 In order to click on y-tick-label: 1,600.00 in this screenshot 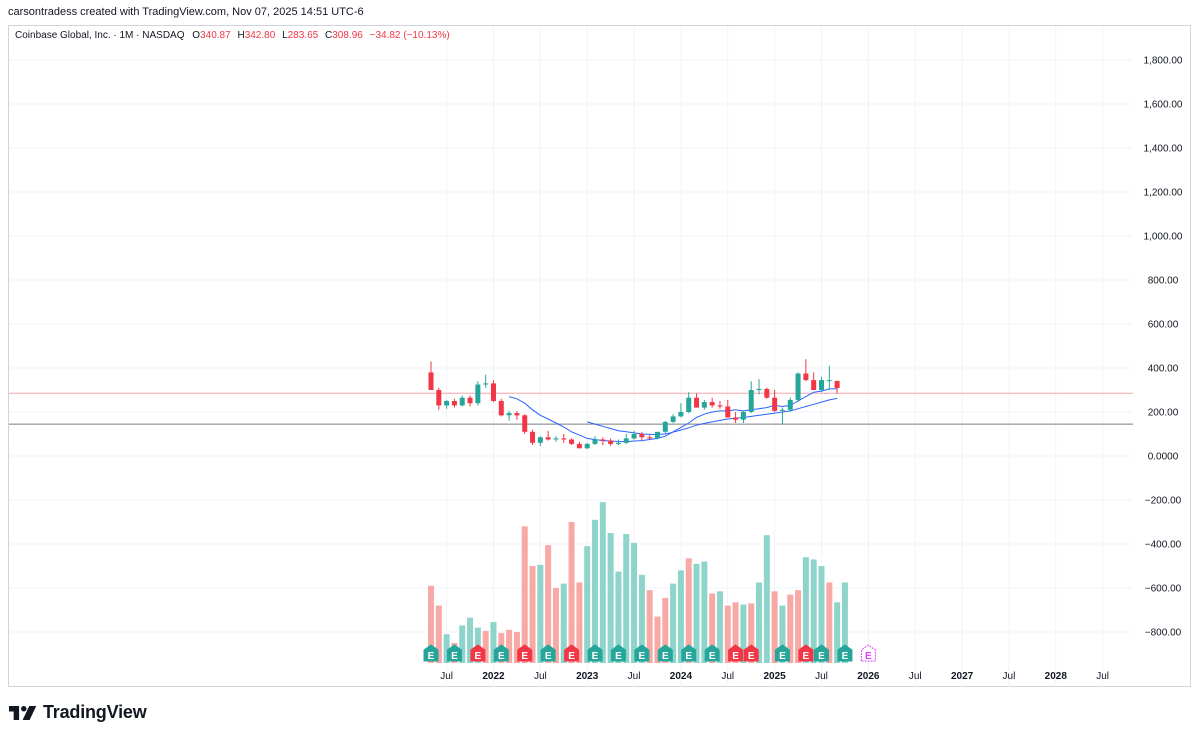, I will do `click(1163, 105)`.